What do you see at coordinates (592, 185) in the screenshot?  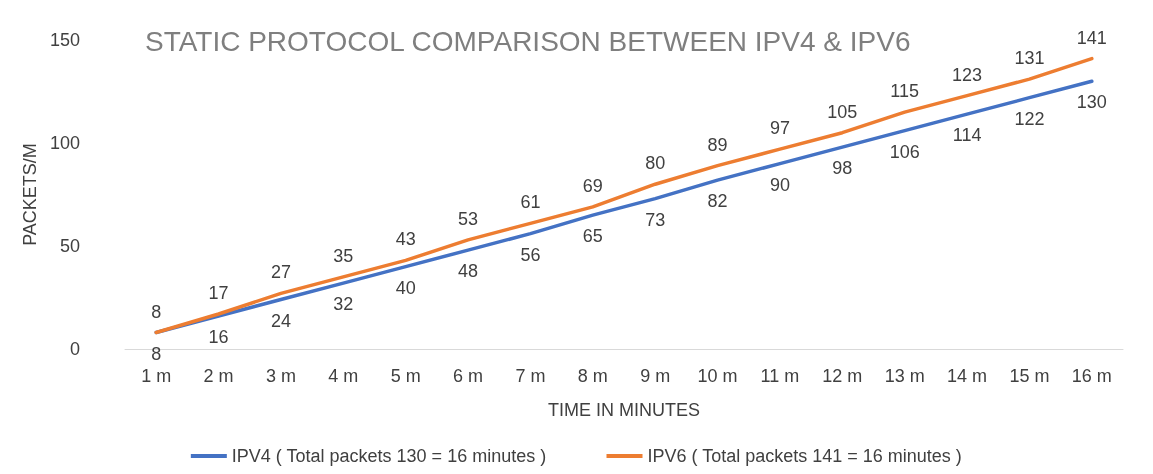 I see `data-label: 69` at bounding box center [592, 185].